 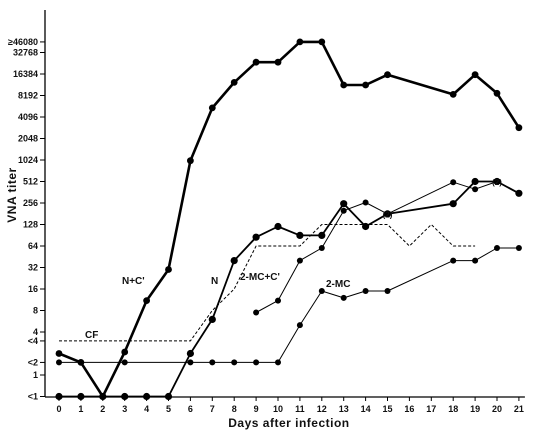 I want to click on y-tick-label: 128, so click(x=30, y=225).